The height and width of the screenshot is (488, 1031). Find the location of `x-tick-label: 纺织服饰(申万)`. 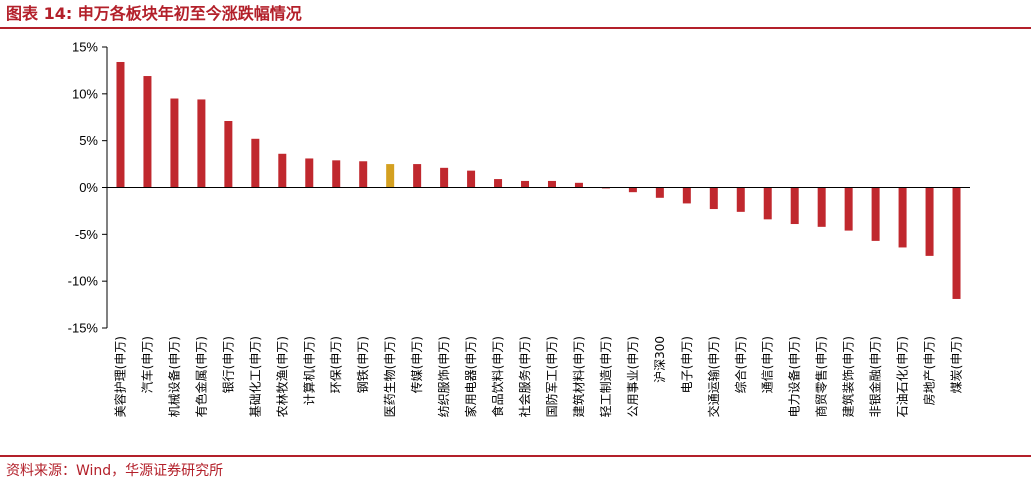

x-tick-label: 纺织服饰(申万) is located at coordinates (444, 376).